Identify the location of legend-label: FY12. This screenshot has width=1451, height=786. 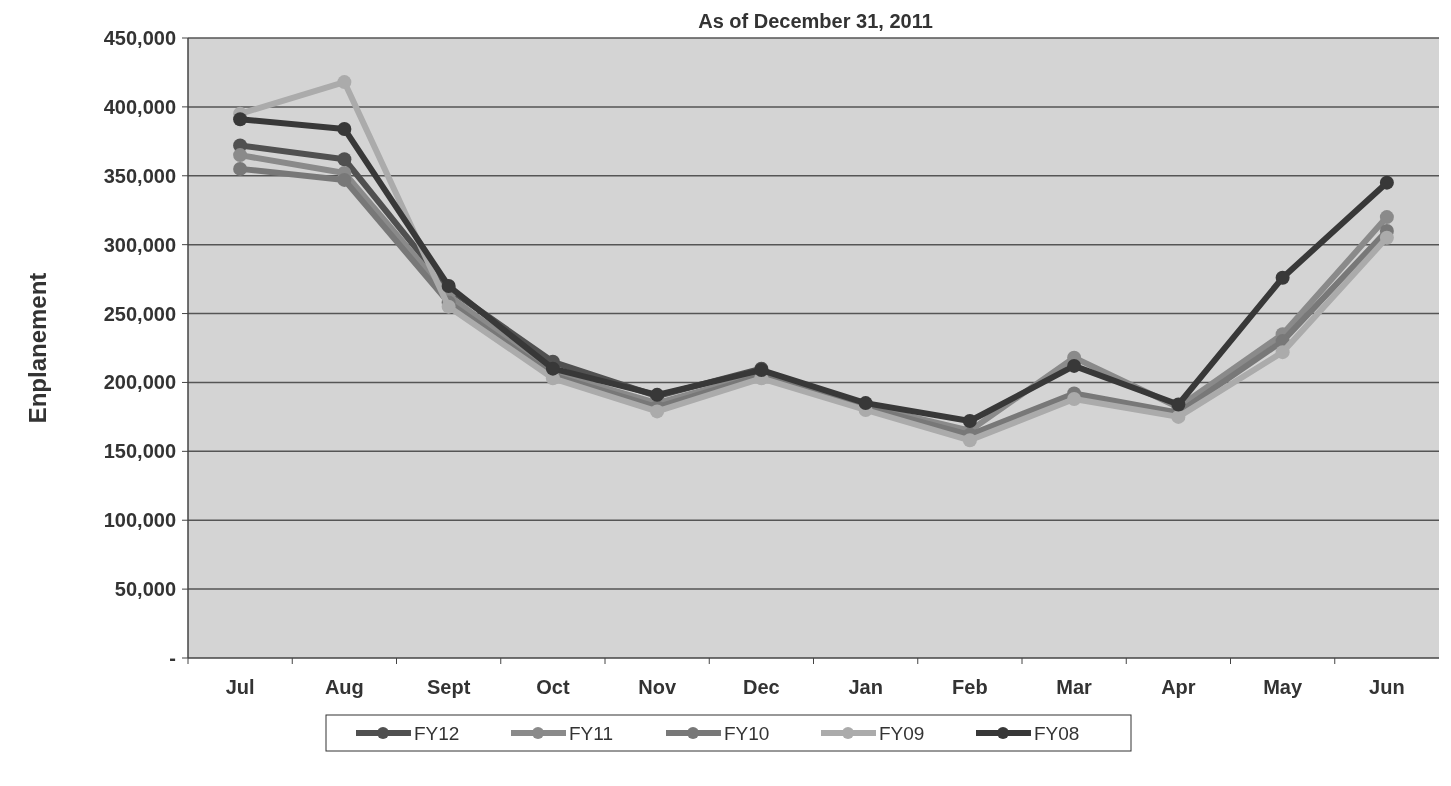
(437, 733).